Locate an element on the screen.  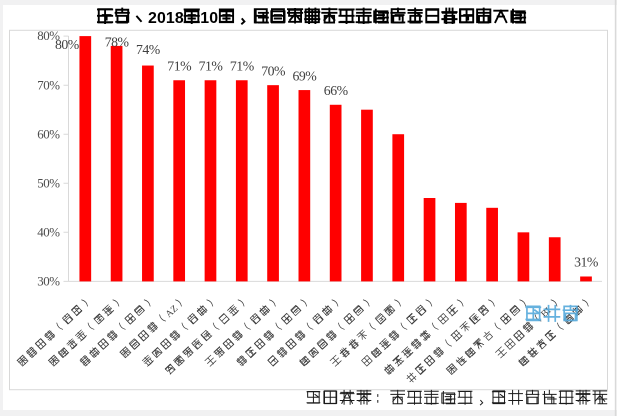
svg-text: 40% is located at coordinates (48, 232).